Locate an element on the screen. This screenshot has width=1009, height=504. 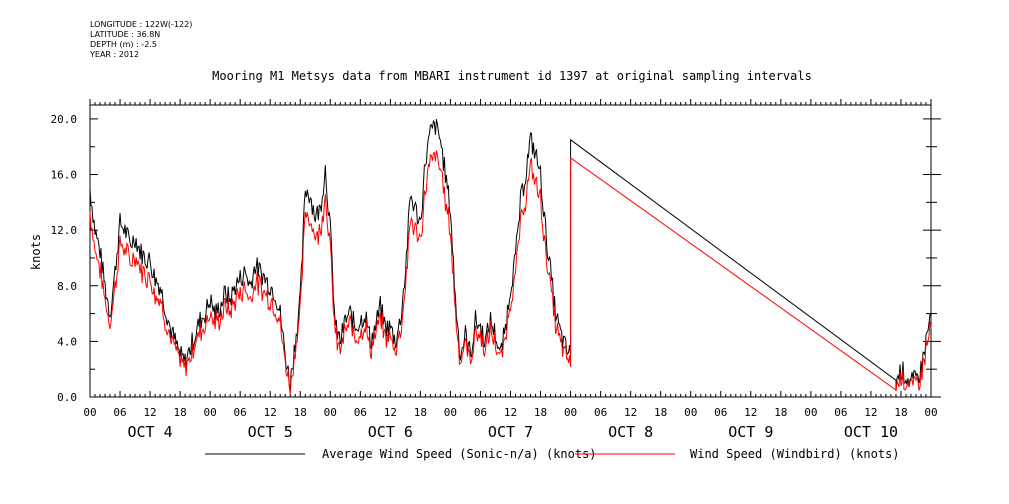
y-tick-label: 16.0 is located at coordinates (64, 175).